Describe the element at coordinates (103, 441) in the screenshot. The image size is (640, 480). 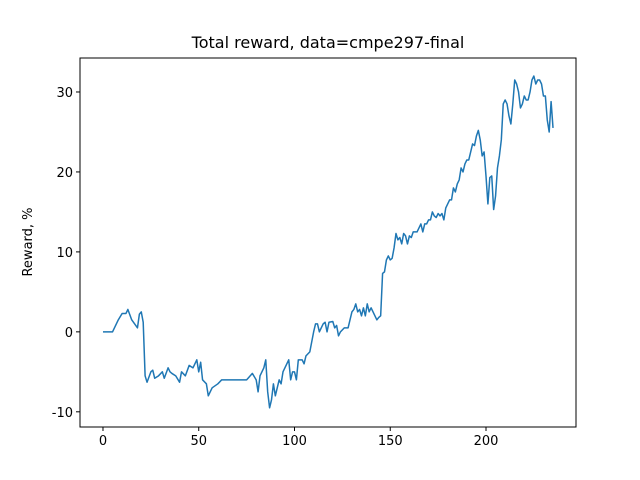
I see `x-tick-label: 0` at that location.